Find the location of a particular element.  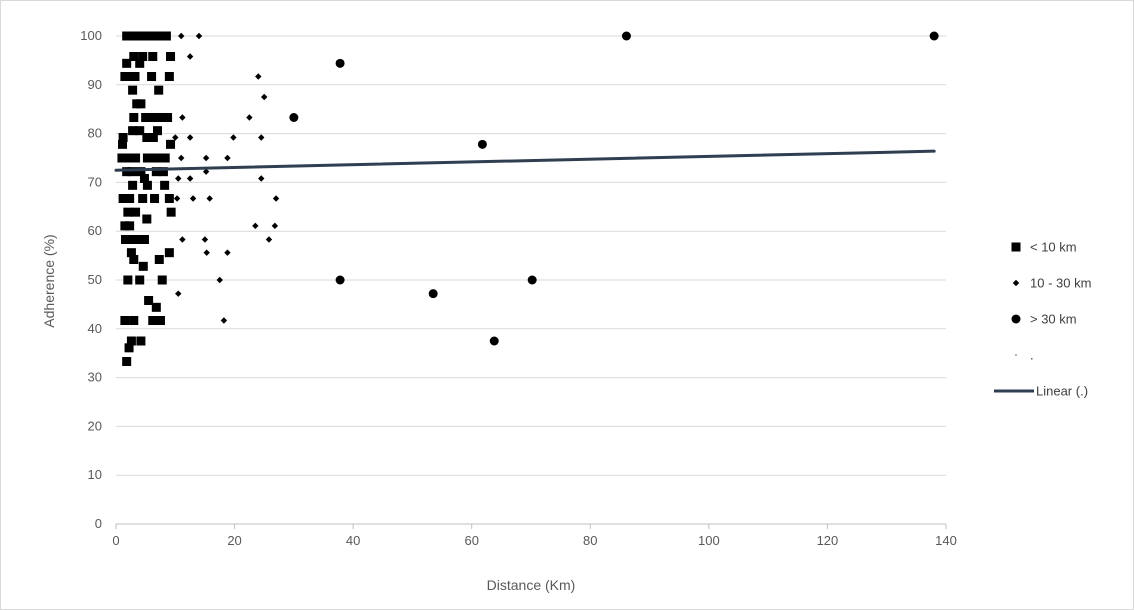

y-tick-label: 40 is located at coordinates (95, 328).